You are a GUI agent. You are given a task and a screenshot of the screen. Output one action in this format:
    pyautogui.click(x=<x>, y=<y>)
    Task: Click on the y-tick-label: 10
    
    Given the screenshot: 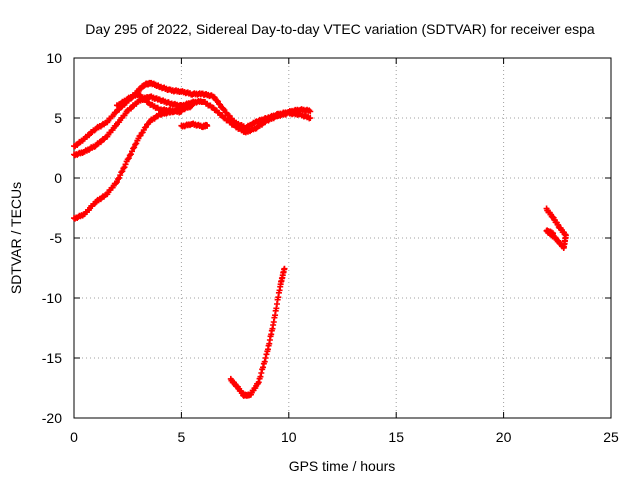 What is the action you would take?
    pyautogui.click(x=54, y=58)
    